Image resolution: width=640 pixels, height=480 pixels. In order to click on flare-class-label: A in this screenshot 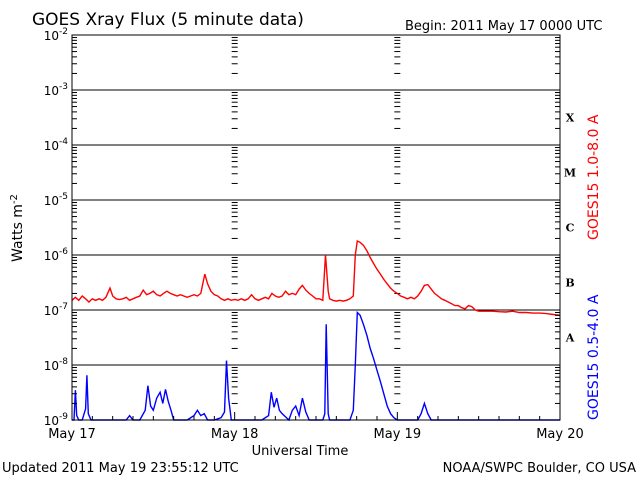, I will do `click(570, 338)`.